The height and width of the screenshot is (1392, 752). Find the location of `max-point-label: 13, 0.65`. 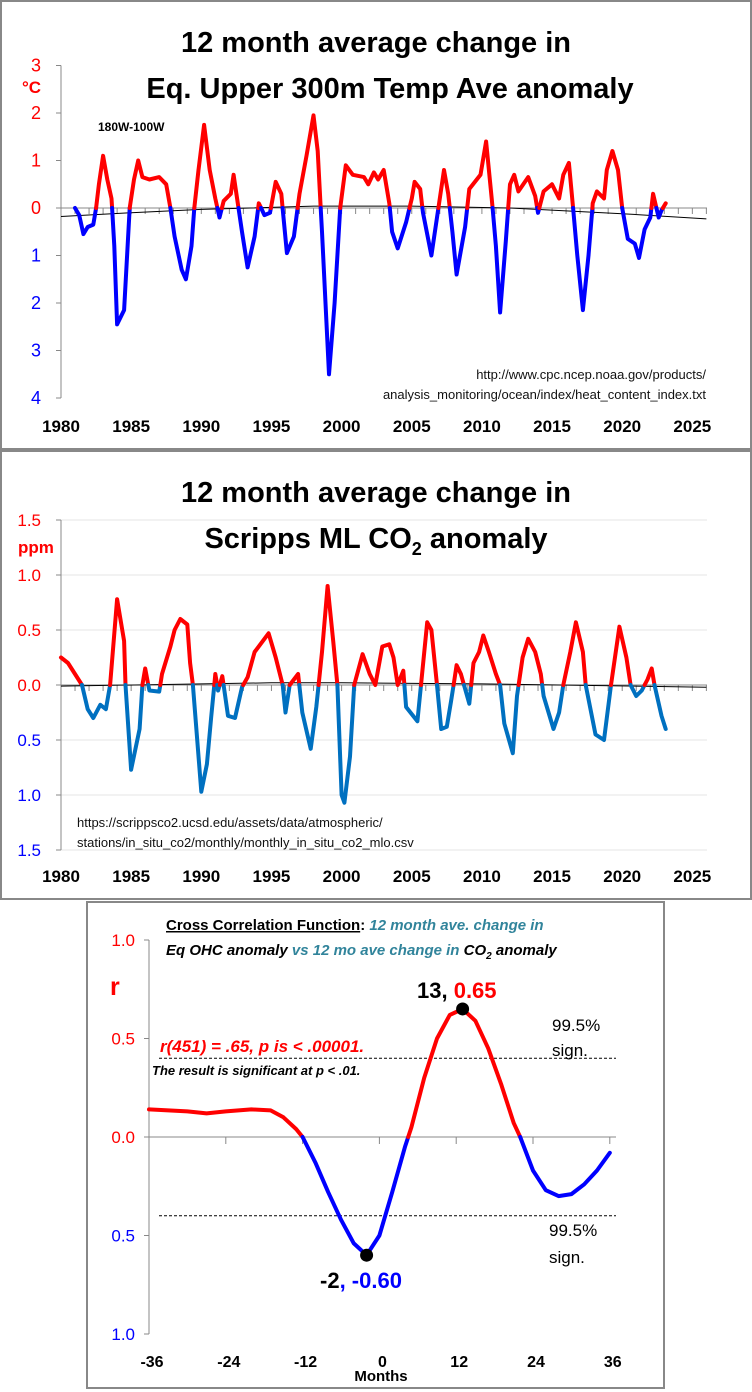

max-point-label: 13, 0.65 is located at coordinates (457, 990).